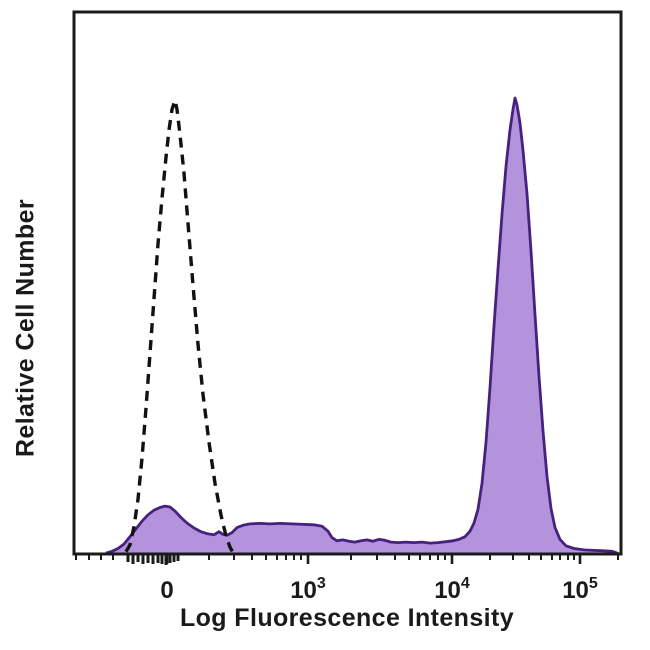 The image size is (650, 650). I want to click on x-tick-label: 10⁴, so click(452, 589).